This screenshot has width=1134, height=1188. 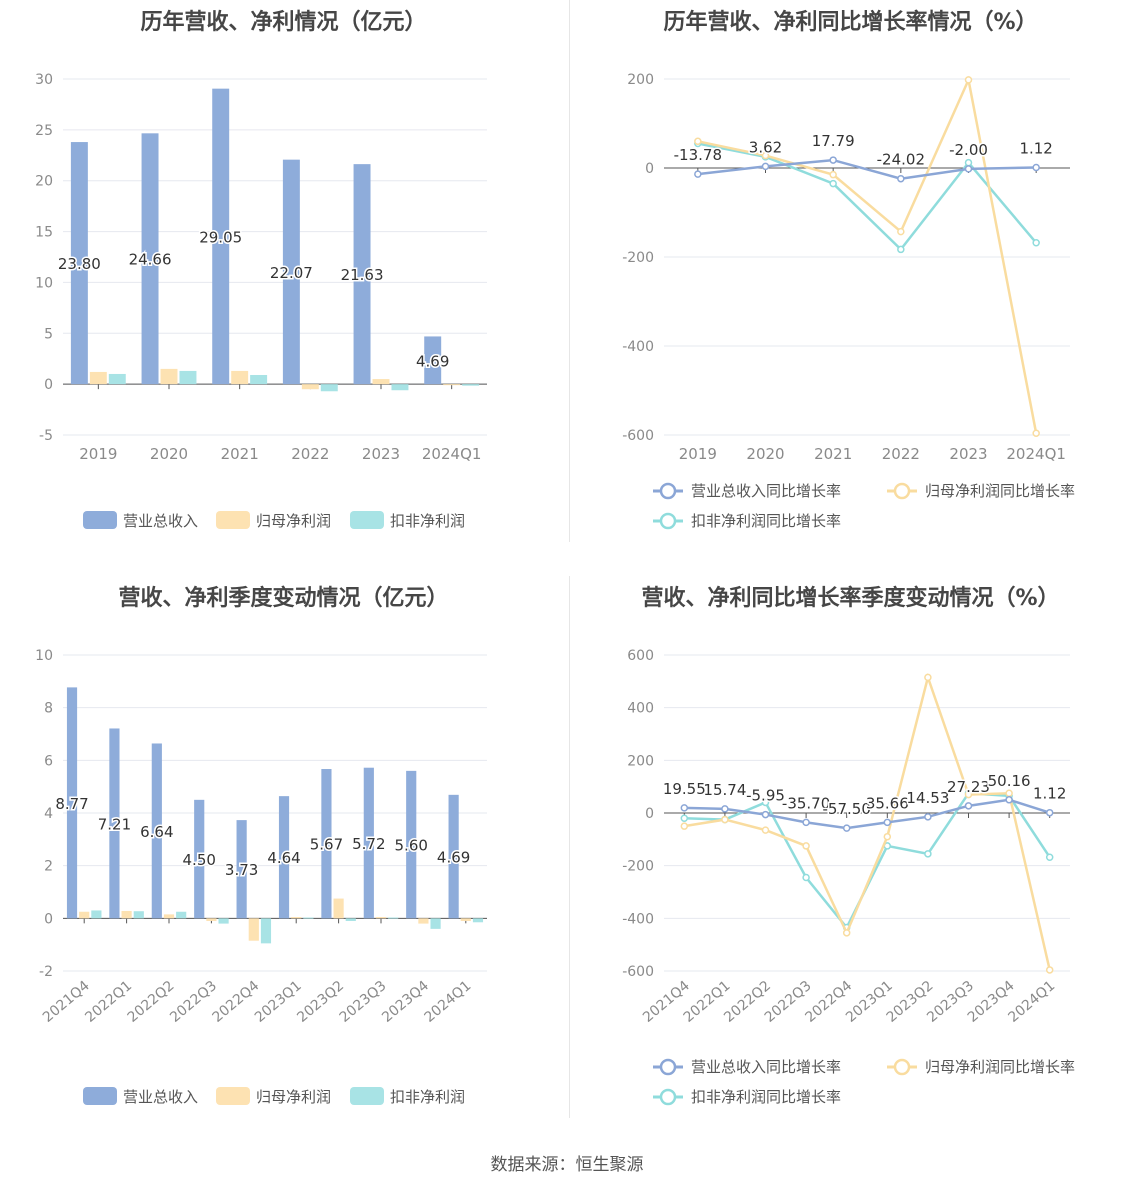 What do you see at coordinates (283, 22) in the screenshot?
I see `chart-title: 历年营收、净利情况（亿元）` at bounding box center [283, 22].